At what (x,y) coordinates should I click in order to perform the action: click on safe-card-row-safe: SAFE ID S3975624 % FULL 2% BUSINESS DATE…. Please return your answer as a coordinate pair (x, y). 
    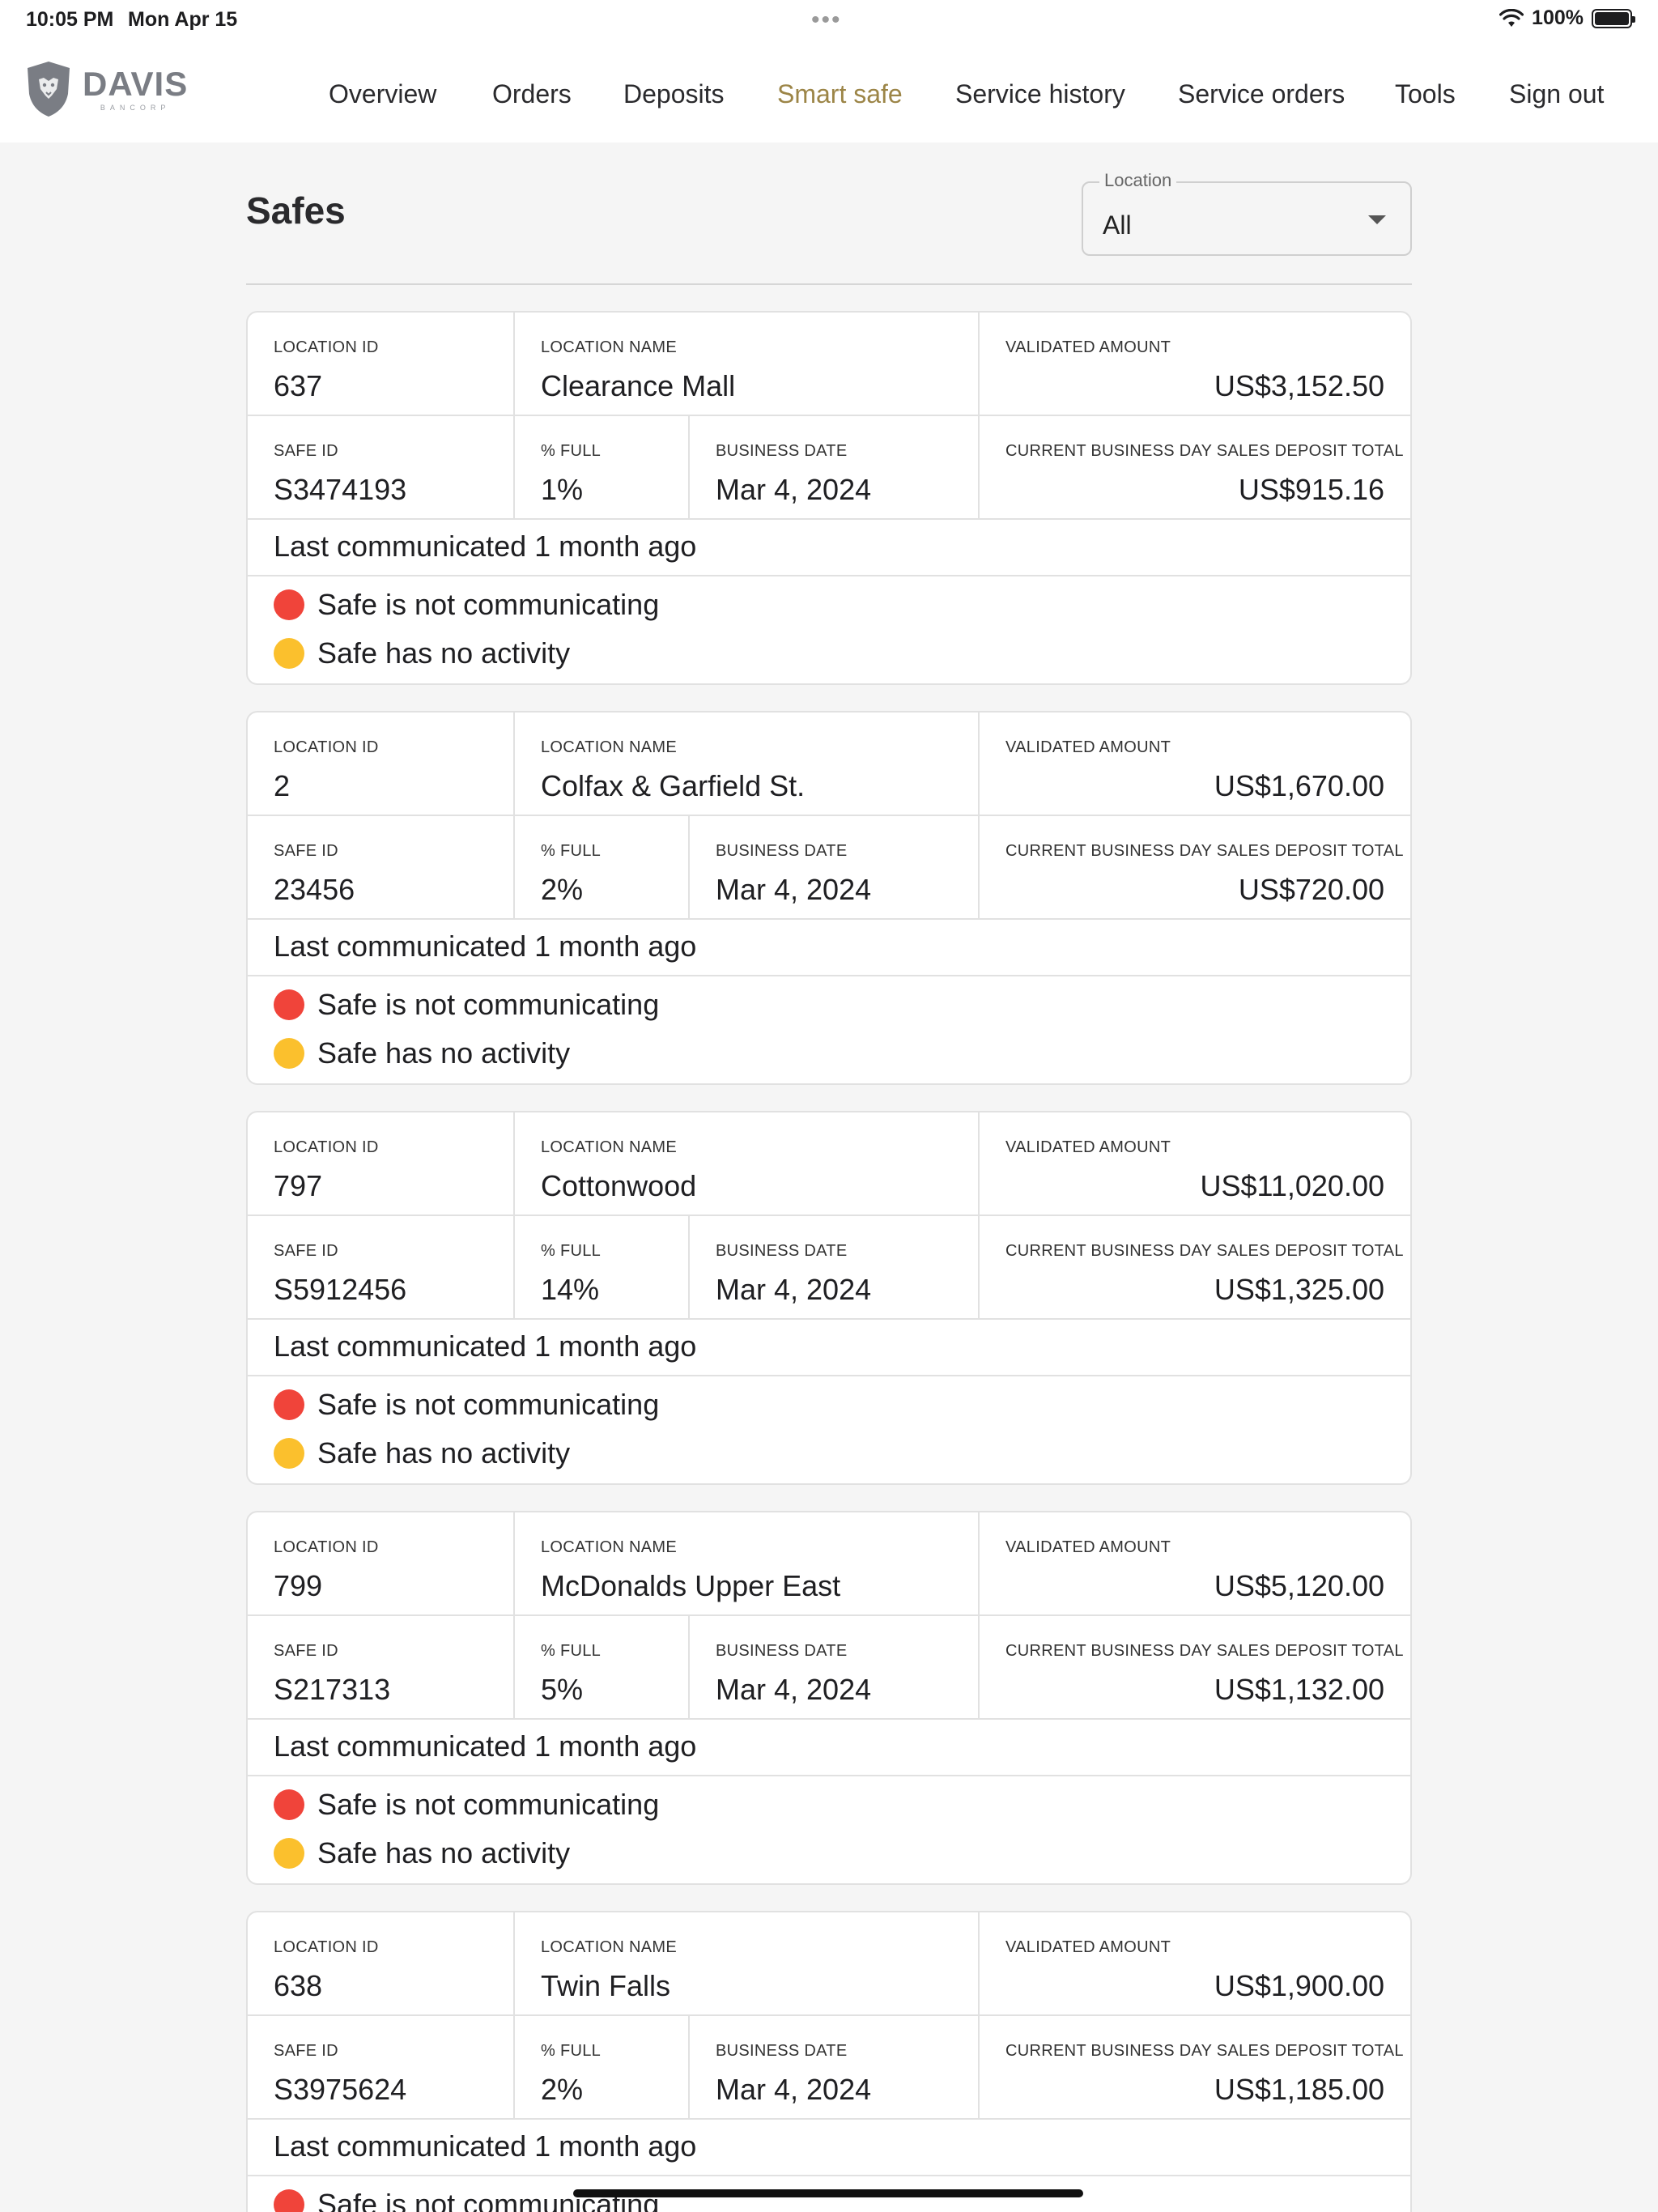
    Looking at the image, I should click on (829, 2068).